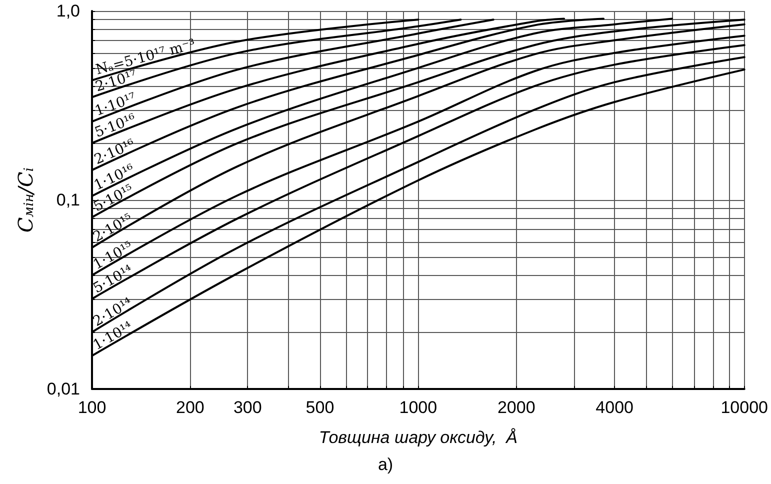 Image resolution: width=771 pixels, height=484 pixels. Describe the element at coordinates (516, 407) in the screenshot. I see `x-tick-label: 2000` at that location.